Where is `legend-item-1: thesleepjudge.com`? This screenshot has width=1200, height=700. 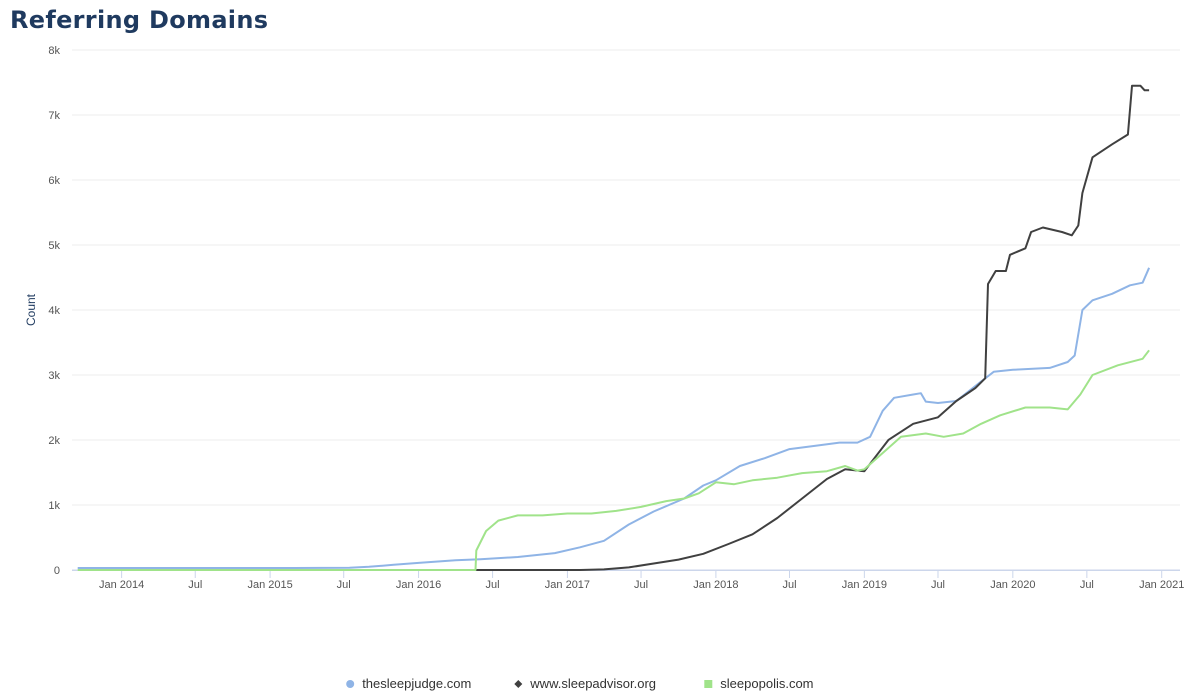
legend-item-1: thesleepjudge.com is located at coordinates (408, 683).